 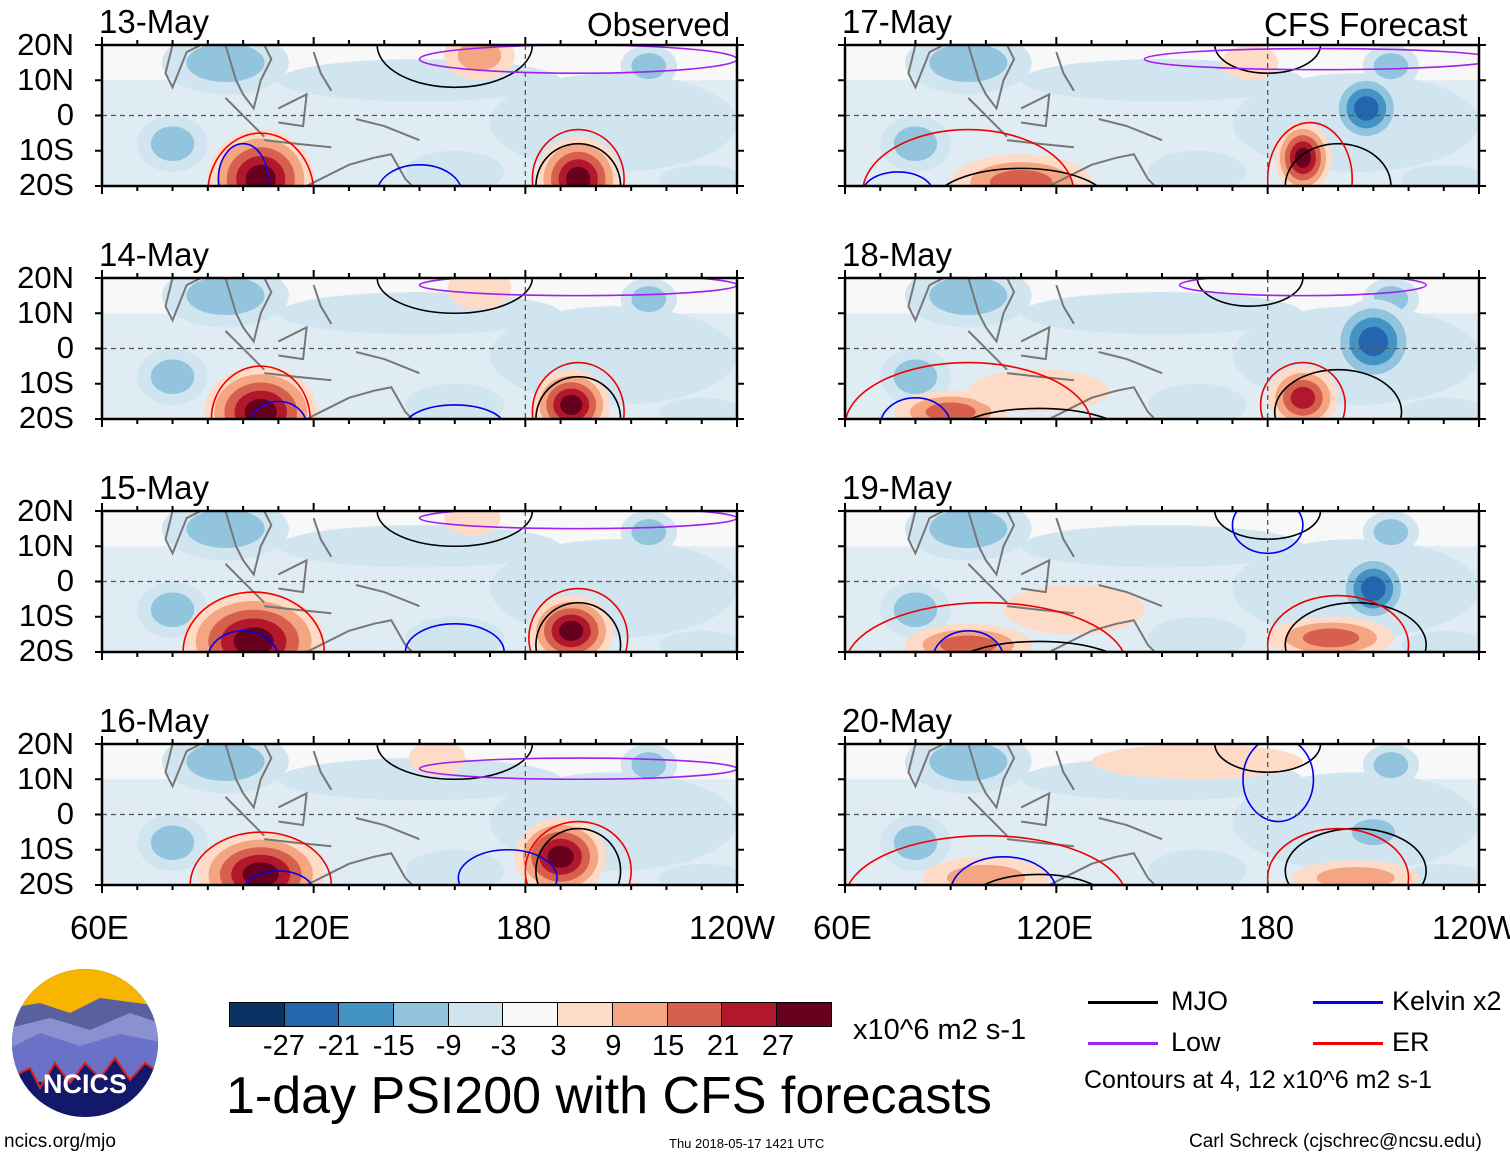 What do you see at coordinates (448, 1046) in the screenshot?
I see `colorbar-tick-label: -9` at bounding box center [448, 1046].